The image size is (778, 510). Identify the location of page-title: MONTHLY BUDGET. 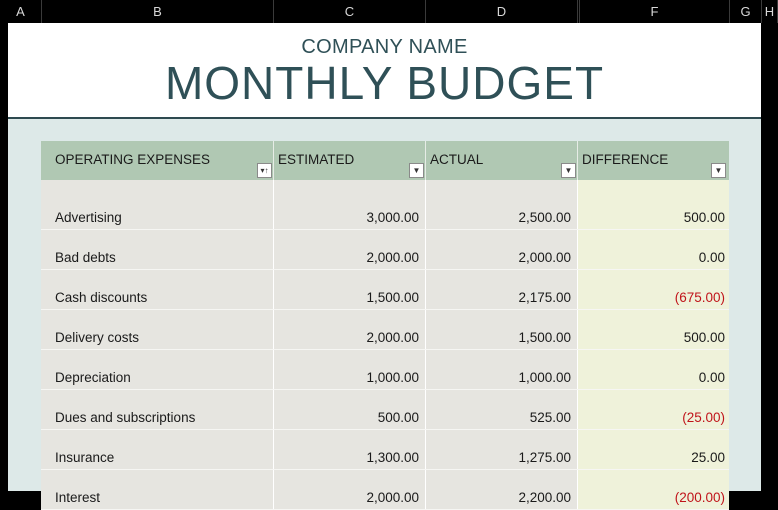
(384, 83).